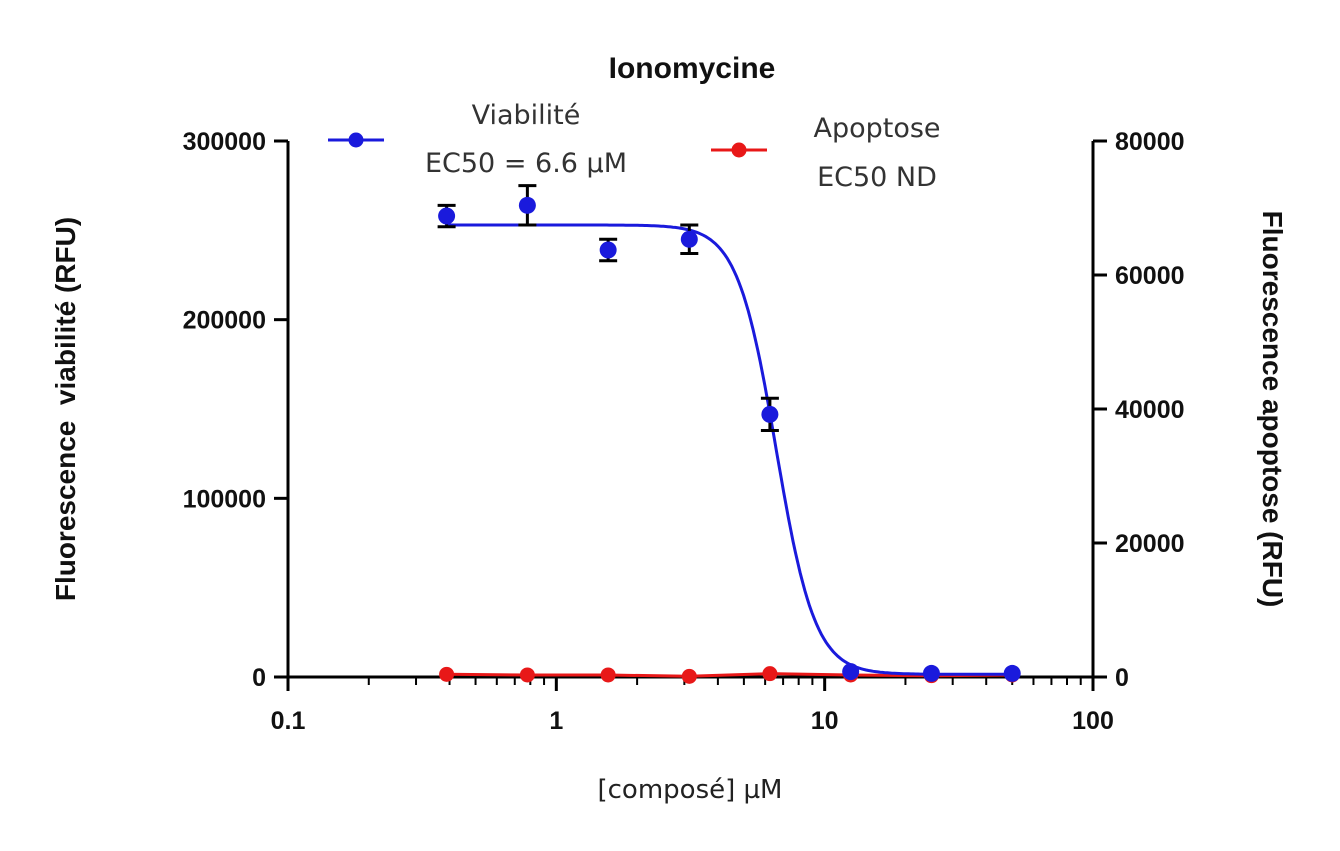 The height and width of the screenshot is (851, 1340). I want to click on y-right-ticks: 0 20000 40000 60000 80000, so click(1139, 410).